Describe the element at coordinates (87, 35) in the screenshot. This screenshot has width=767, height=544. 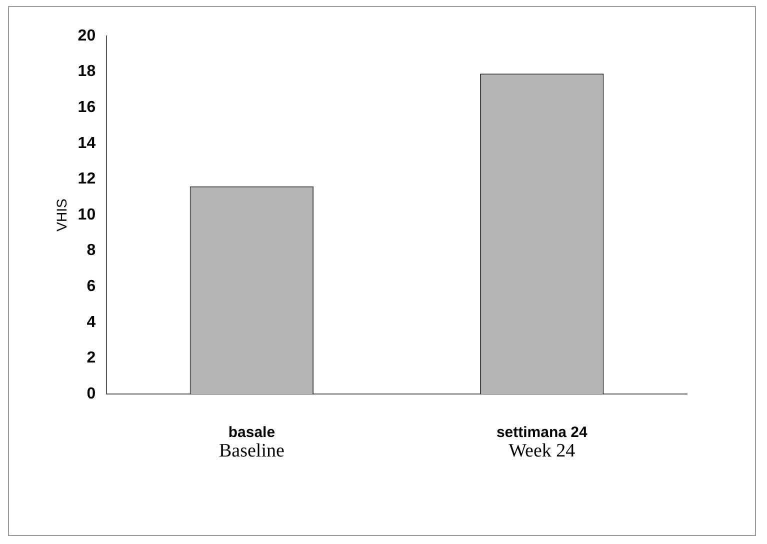
I see `y-tick-label: 20` at that location.